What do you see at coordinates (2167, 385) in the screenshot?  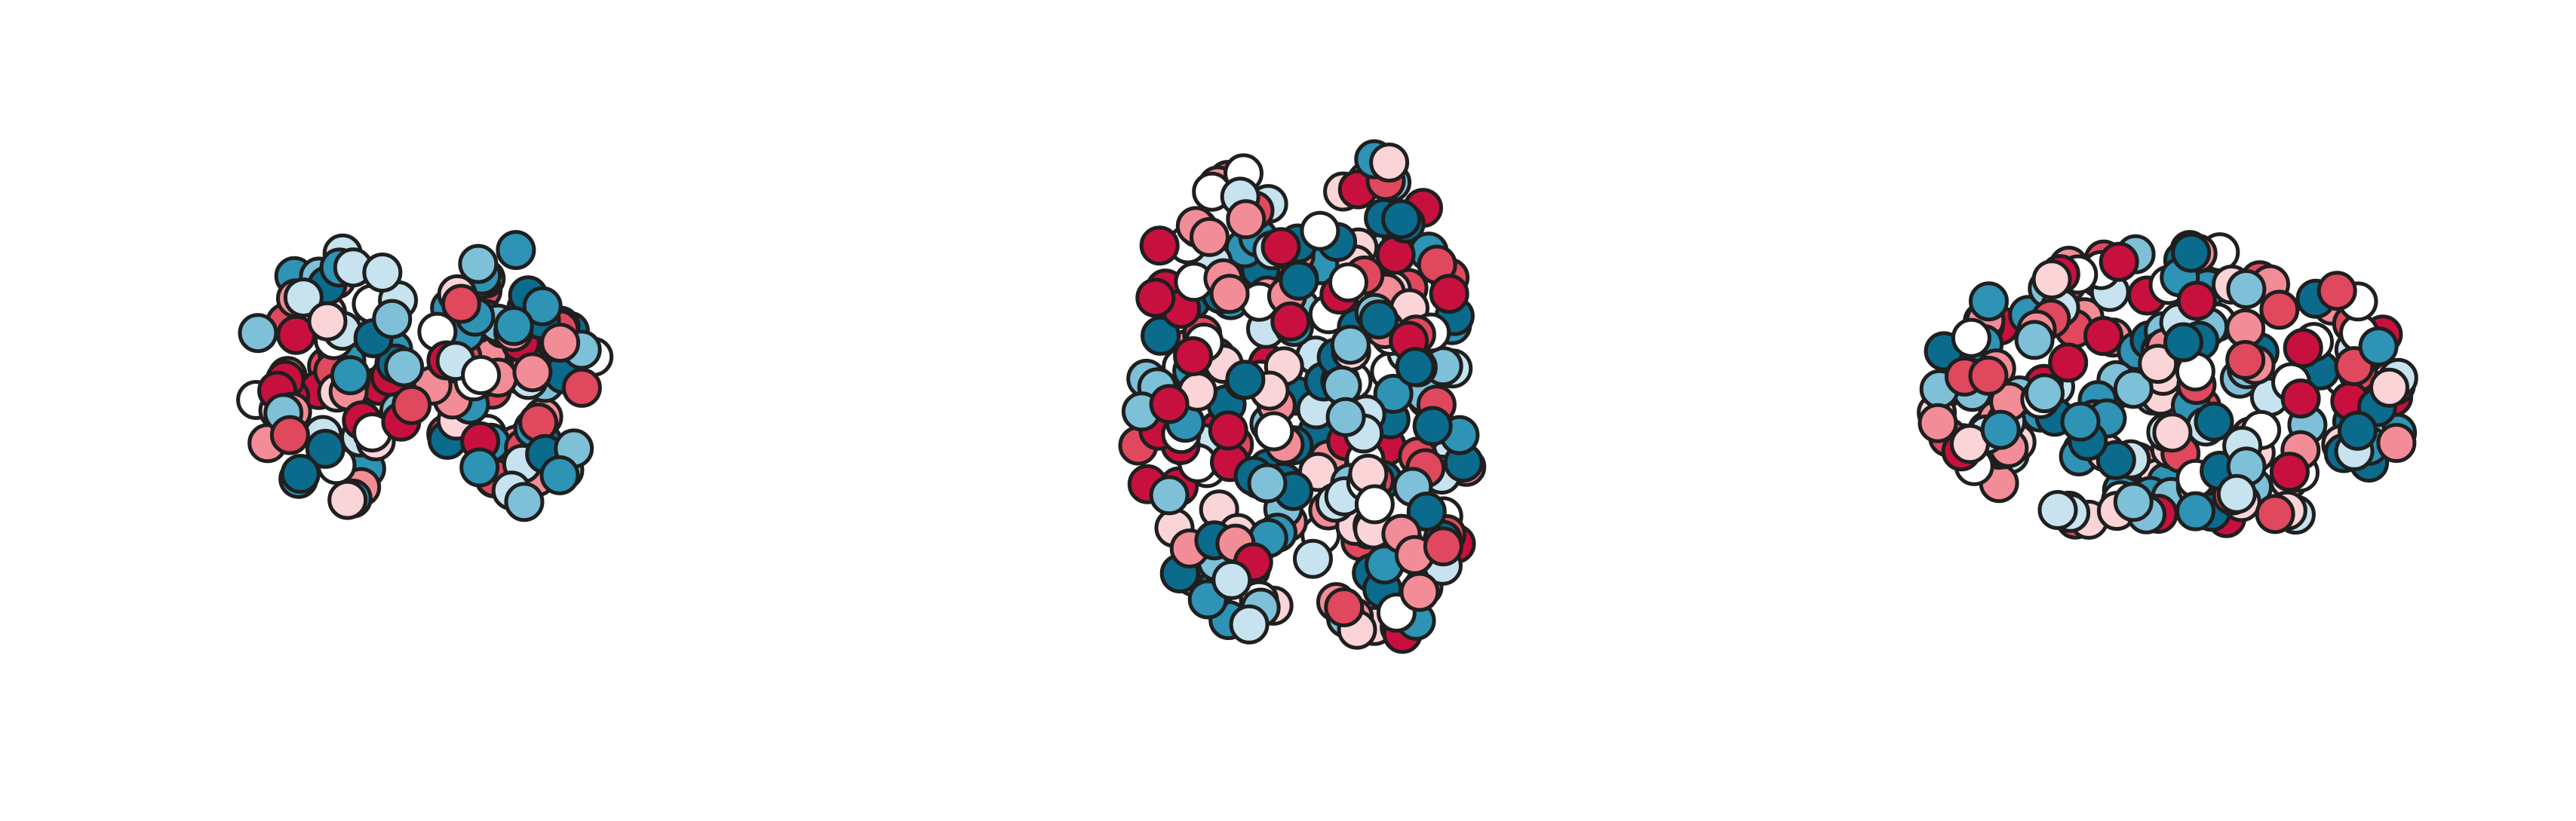 I see `sagittal-view` at bounding box center [2167, 385].